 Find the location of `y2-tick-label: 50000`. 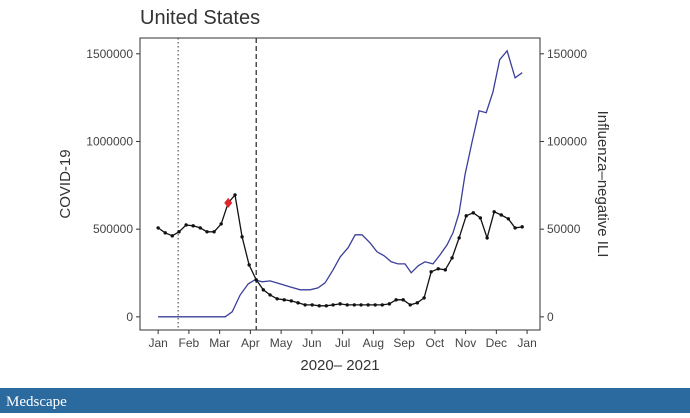

y2-tick-label: 50000 is located at coordinates (564, 229).